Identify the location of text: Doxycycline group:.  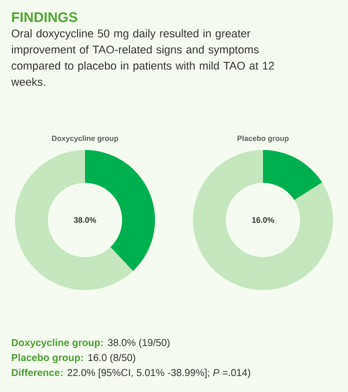
(57, 343).